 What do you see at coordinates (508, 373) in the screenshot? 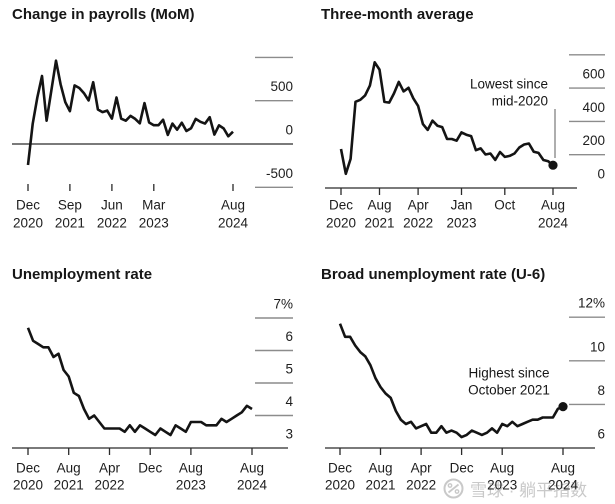
I see `annotation-highest-since: Highest since` at bounding box center [508, 373].